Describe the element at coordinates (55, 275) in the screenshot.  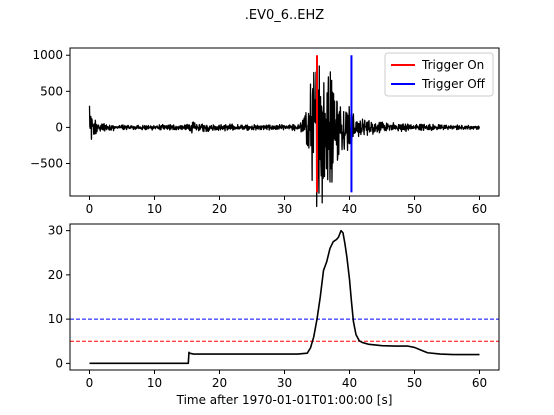
I see `y-tick-label: 20` at that location.